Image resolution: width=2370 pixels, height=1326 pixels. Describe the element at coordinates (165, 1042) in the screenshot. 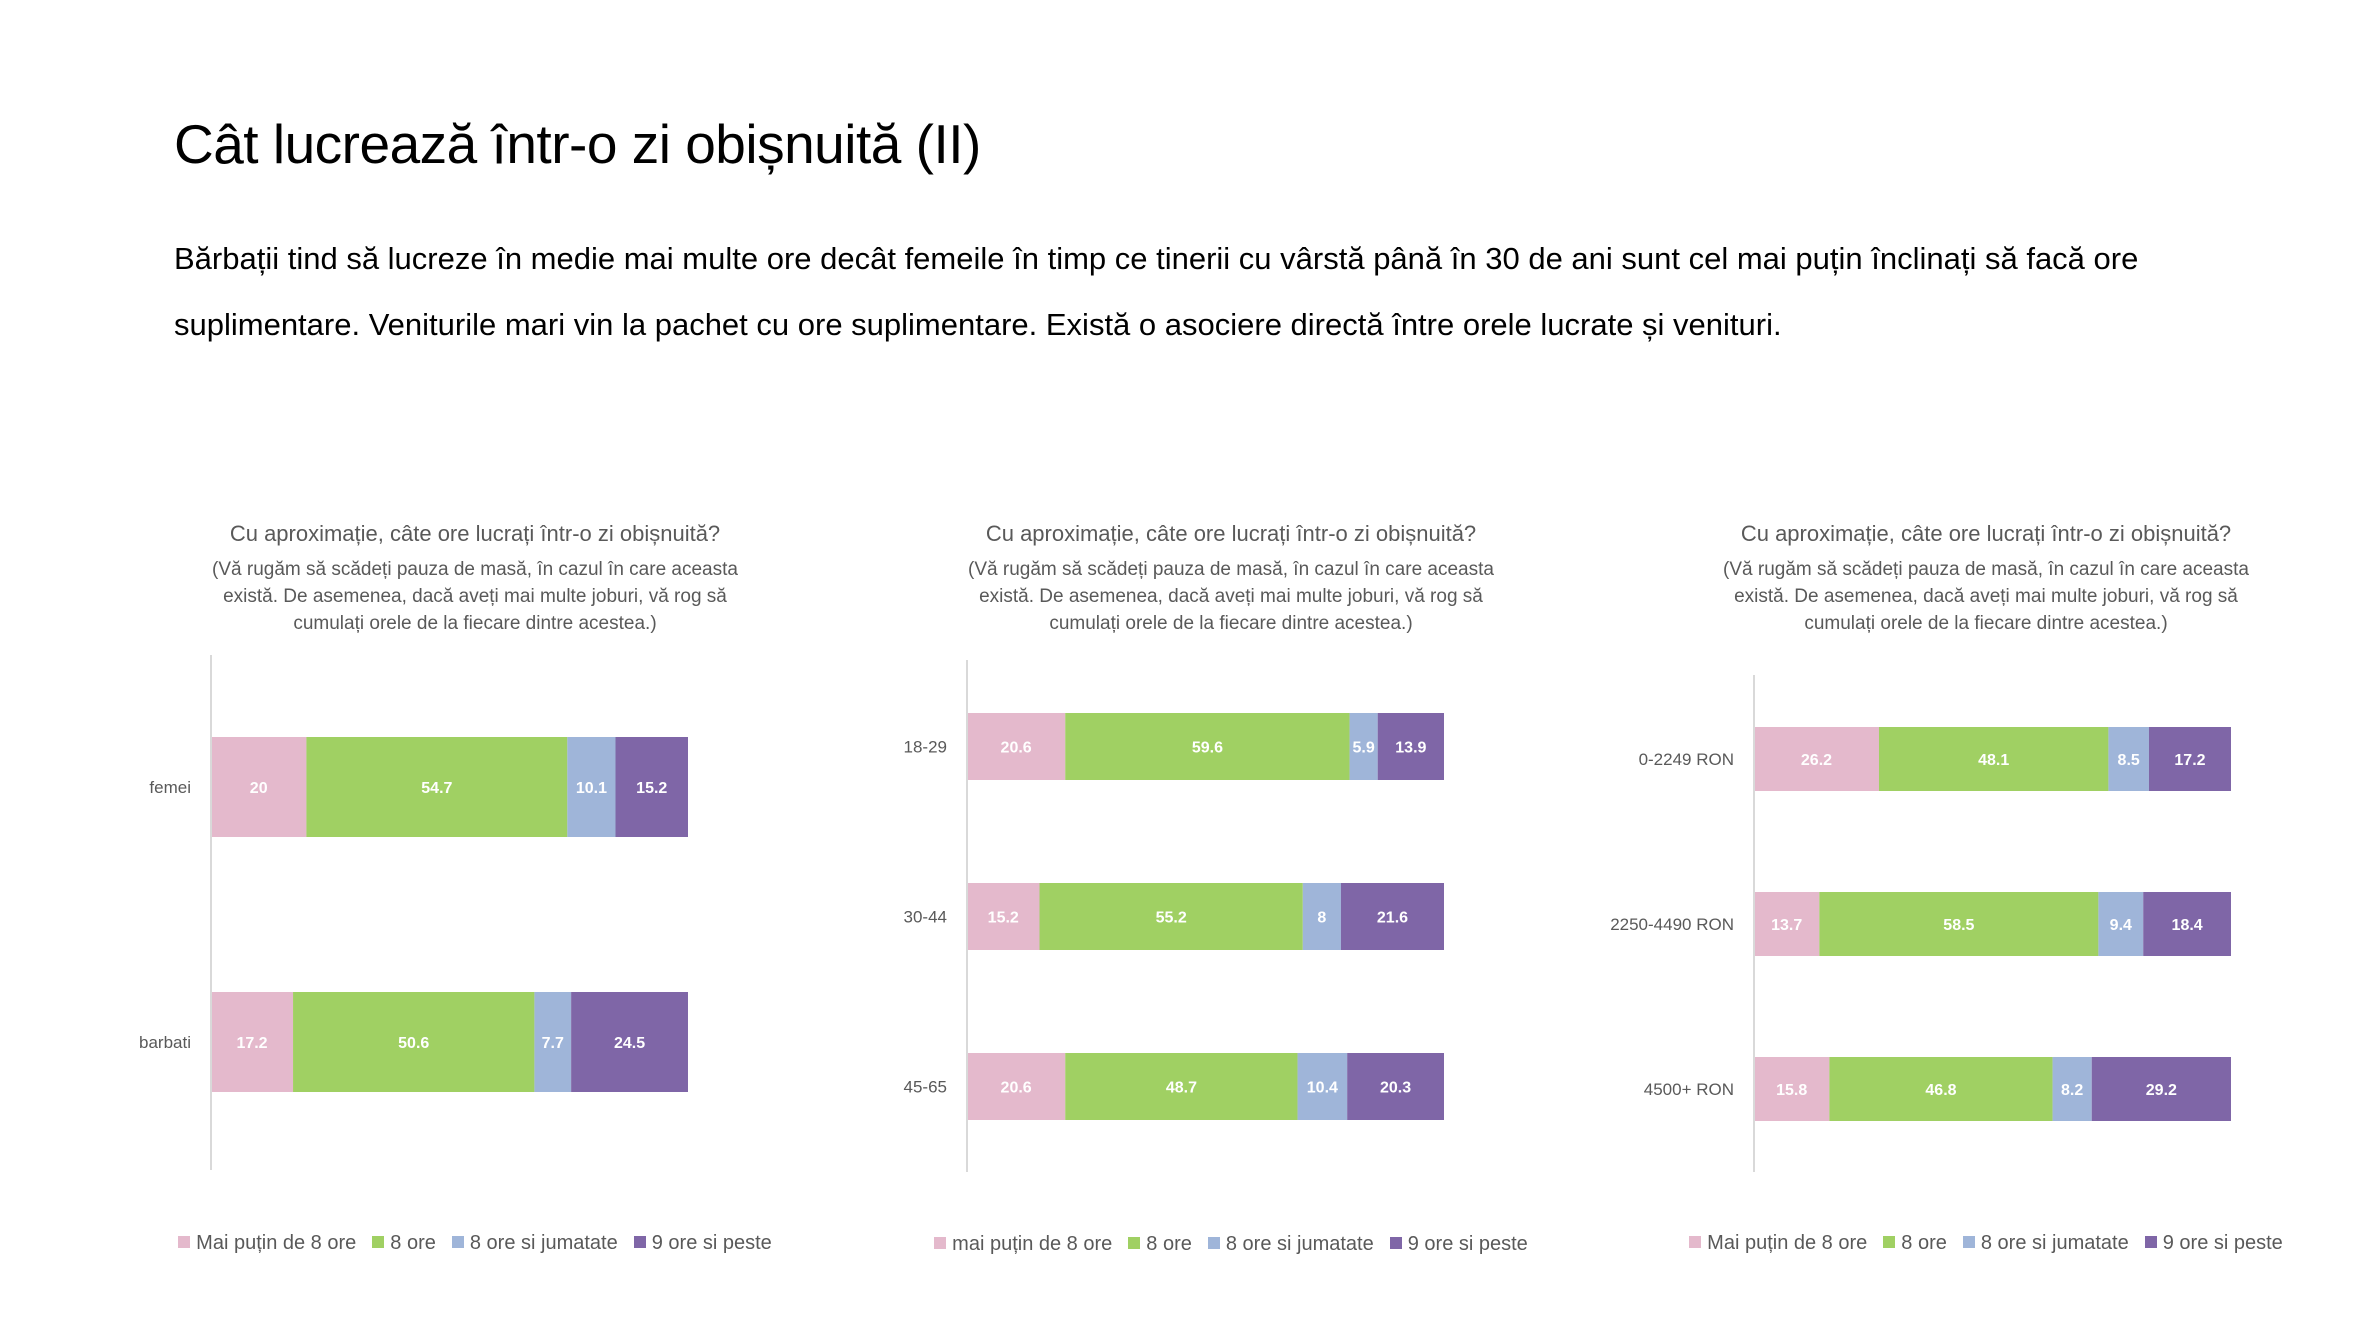

I see `category-label: barbati` at that location.